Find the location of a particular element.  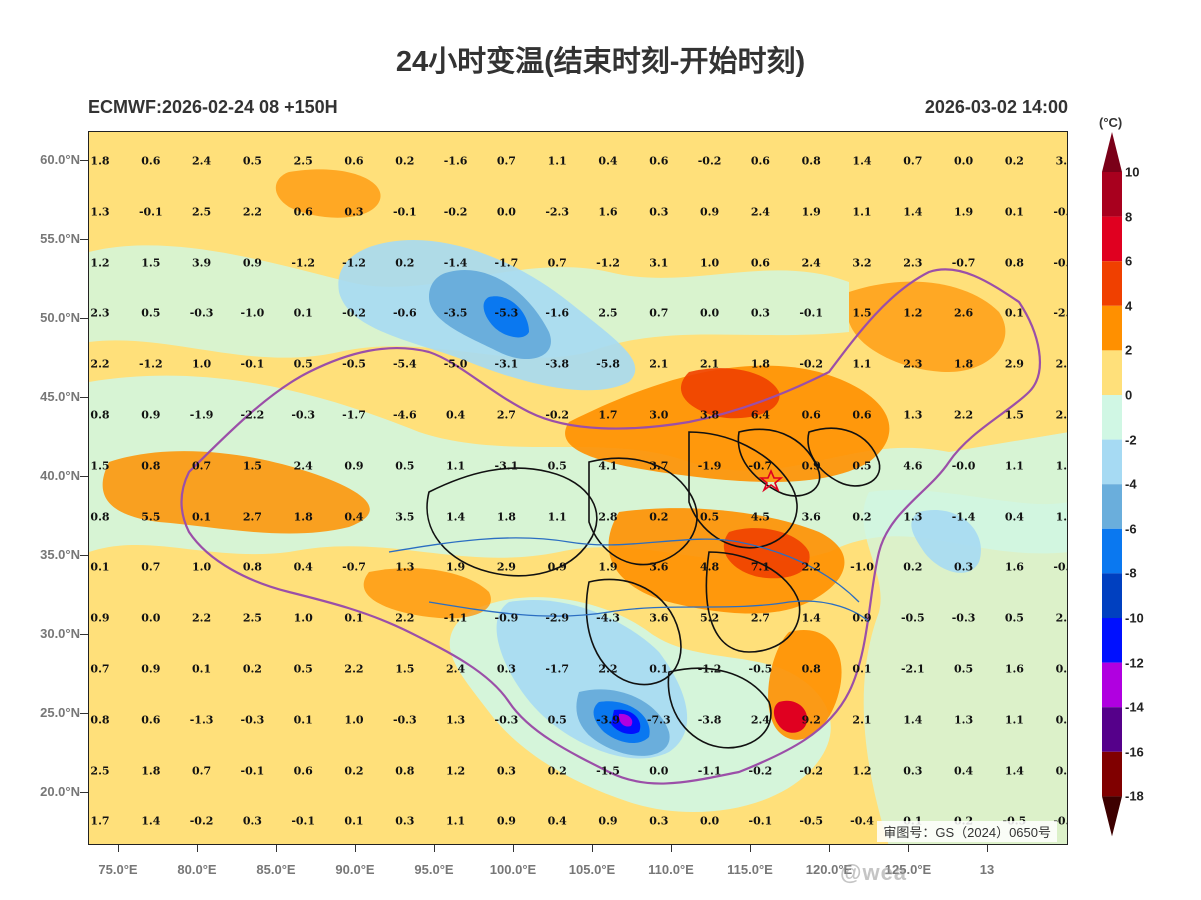

grid-value: 1.5 is located at coordinates (252, 466).